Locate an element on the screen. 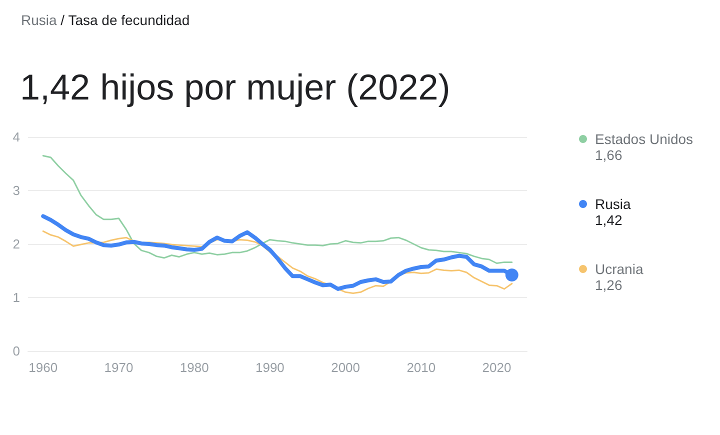  legend-label: Ucrania is located at coordinates (619, 269).